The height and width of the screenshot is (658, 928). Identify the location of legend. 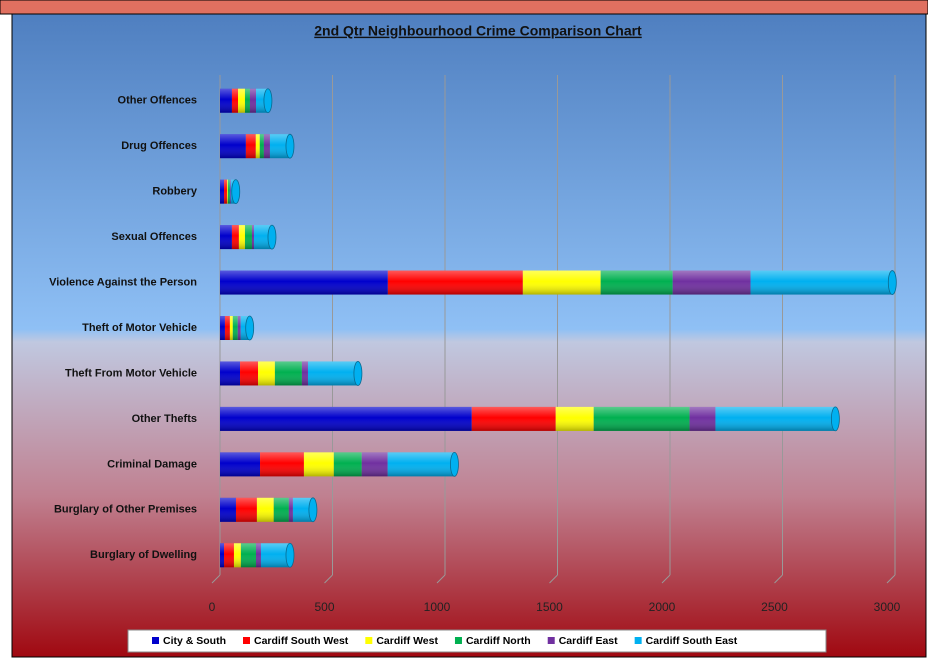
(477, 641).